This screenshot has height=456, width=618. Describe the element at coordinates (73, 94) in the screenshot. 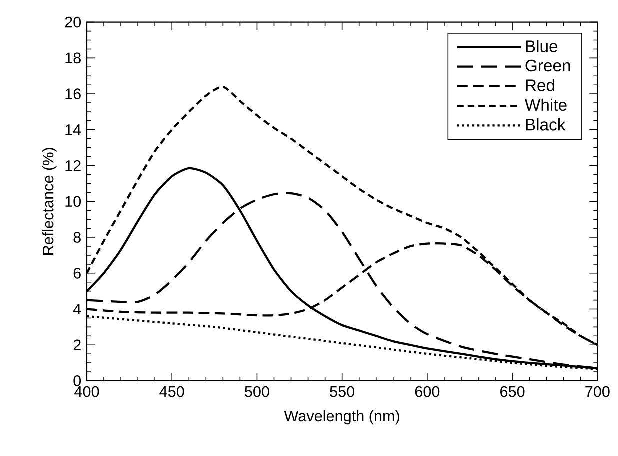

I see `y-tick-label: 16` at that location.